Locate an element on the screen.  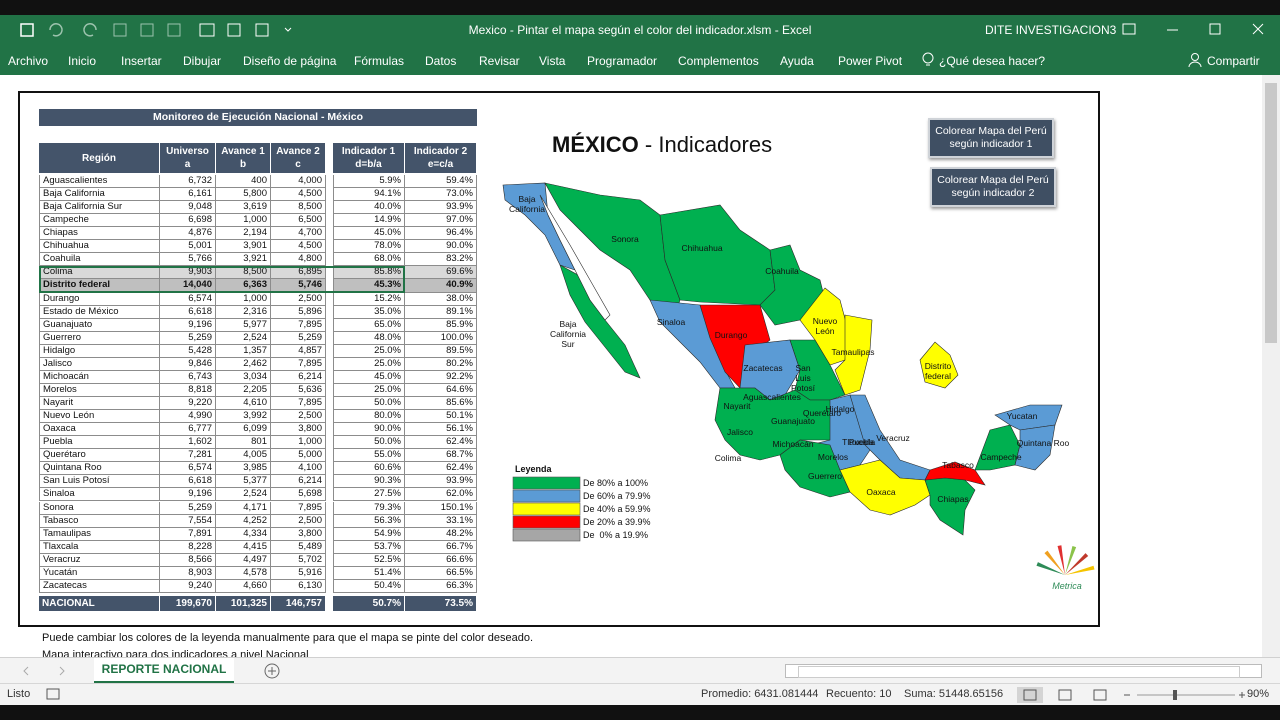
region-name: San Luis Potosí is located at coordinates (99, 482).